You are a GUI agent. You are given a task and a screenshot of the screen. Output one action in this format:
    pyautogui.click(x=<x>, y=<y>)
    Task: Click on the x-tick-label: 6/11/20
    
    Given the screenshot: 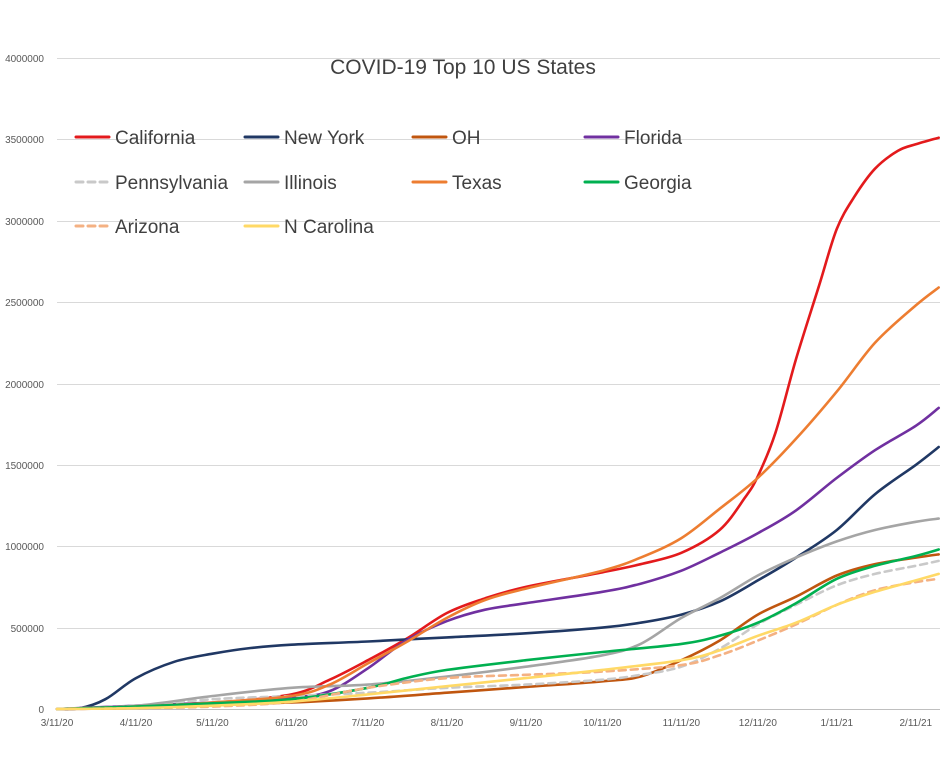 What is the action you would take?
    pyautogui.click(x=291, y=723)
    